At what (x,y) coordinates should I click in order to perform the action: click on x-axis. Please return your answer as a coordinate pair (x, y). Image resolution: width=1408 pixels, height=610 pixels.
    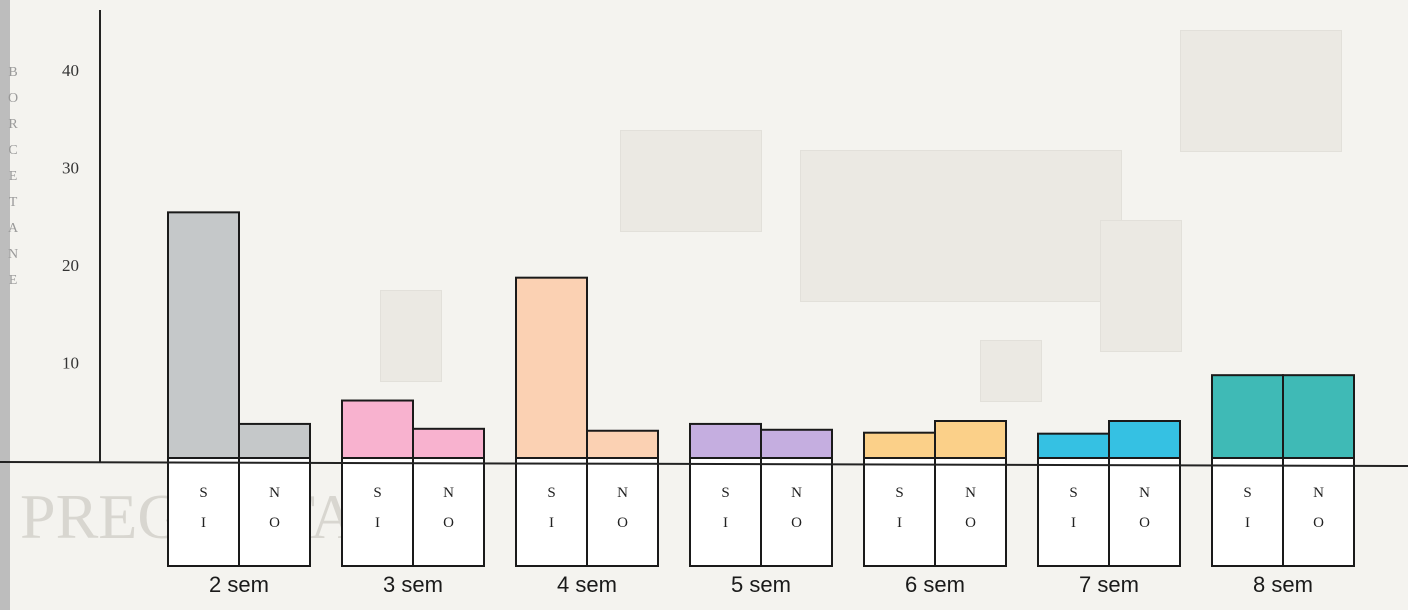
    Looking at the image, I should click on (704, 464).